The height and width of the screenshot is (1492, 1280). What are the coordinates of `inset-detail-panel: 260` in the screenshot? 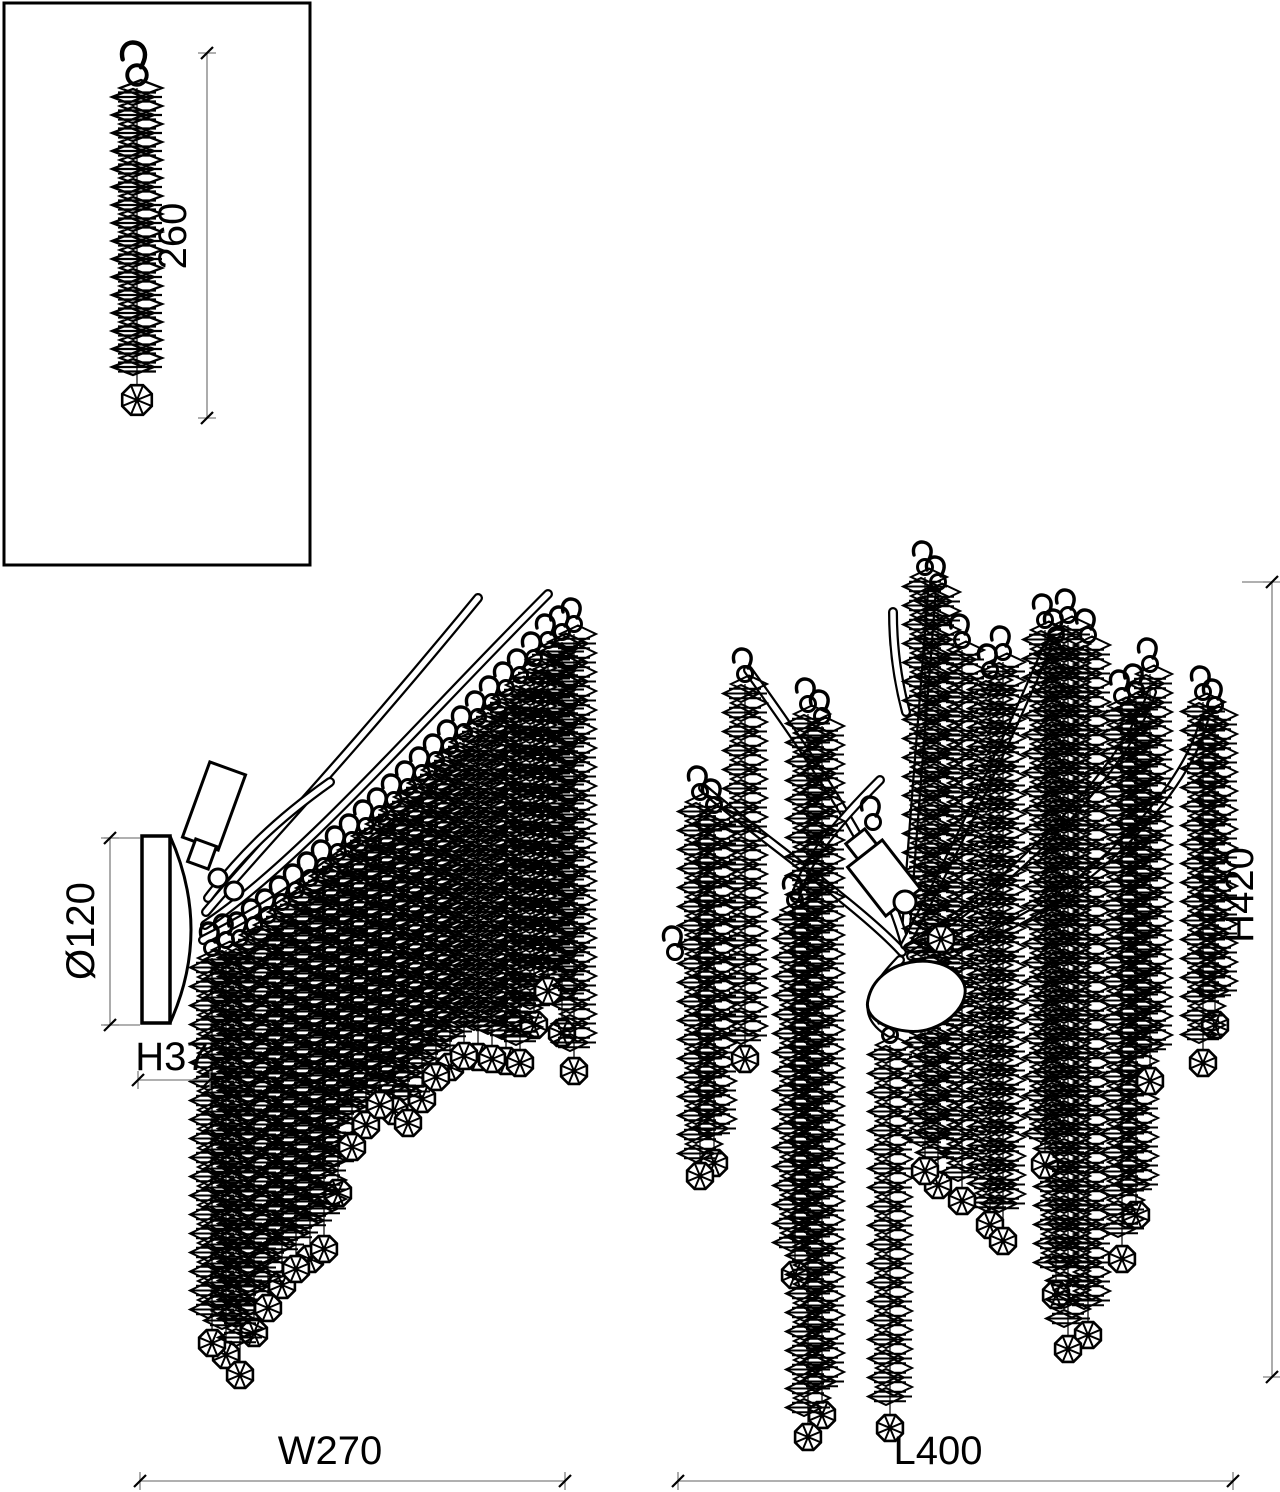 It's located at (157, 284).